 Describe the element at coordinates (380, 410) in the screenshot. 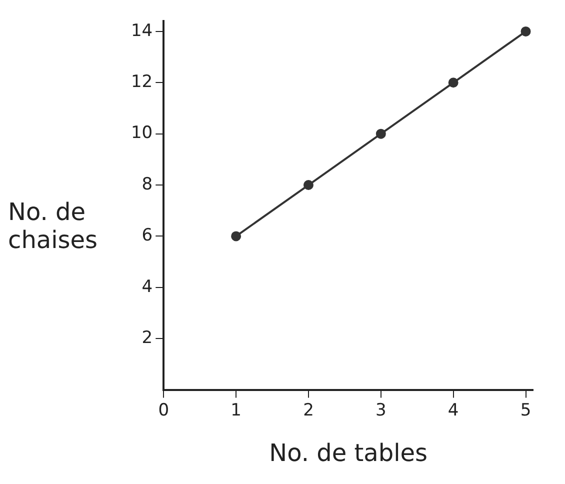

I see `x-tick-label: 3` at that location.